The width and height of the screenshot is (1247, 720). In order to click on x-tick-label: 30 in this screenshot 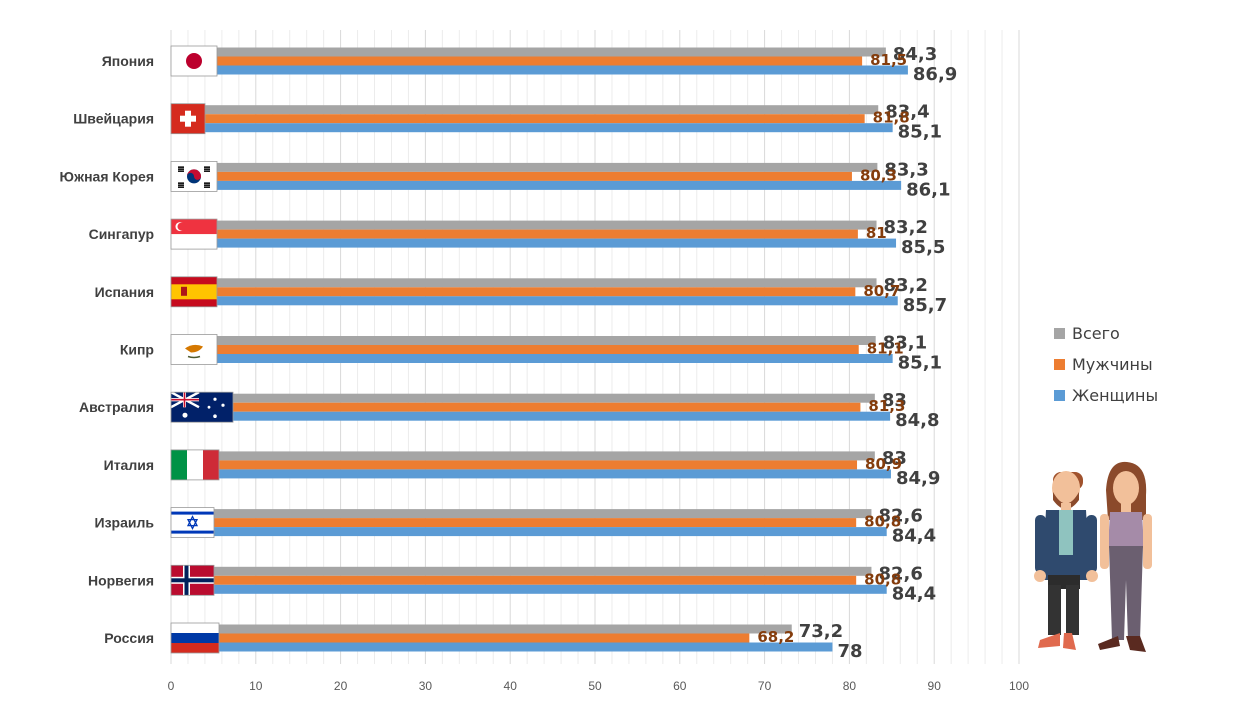, I will do `click(426, 686)`.